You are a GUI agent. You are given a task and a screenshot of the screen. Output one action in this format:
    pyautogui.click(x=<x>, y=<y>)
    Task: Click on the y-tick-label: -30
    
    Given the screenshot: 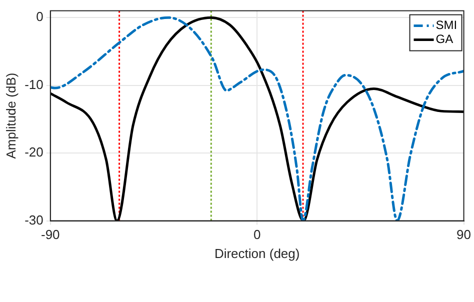 What is the action you would take?
    pyautogui.click(x=34, y=220)
    